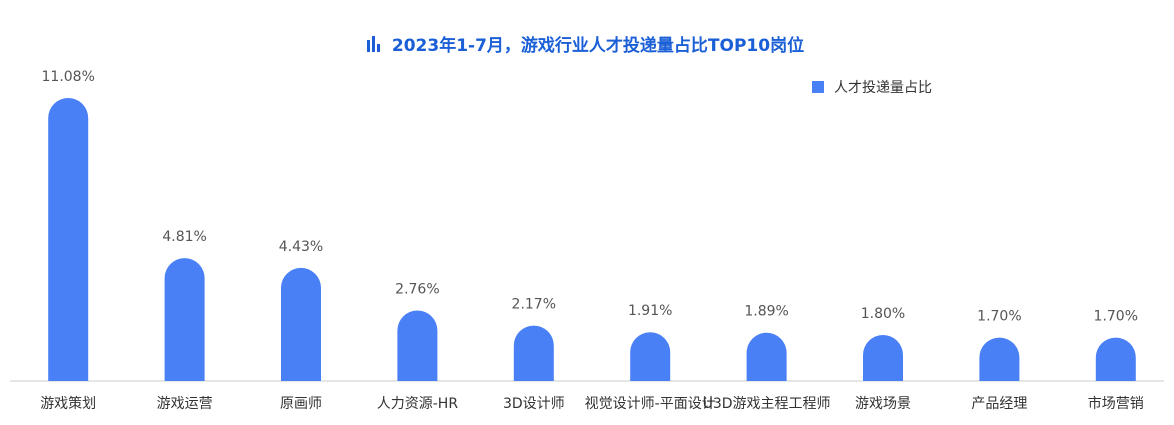 Image resolution: width=1174 pixels, height=425 pixels. I want to click on legend-swatch, so click(818, 87).